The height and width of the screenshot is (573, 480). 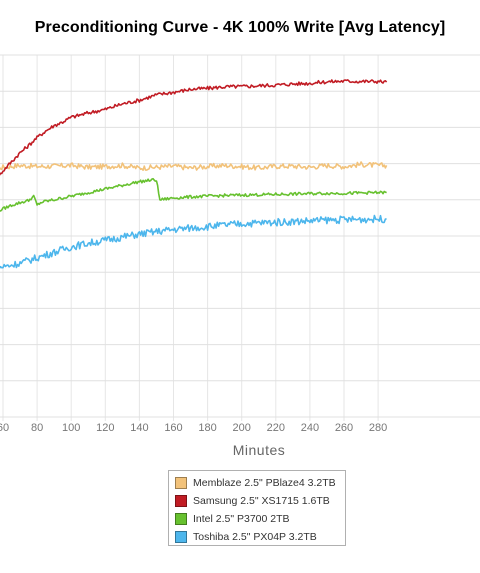 What do you see at coordinates (310, 428) in the screenshot?
I see `x-tick-label: 240` at bounding box center [310, 428].